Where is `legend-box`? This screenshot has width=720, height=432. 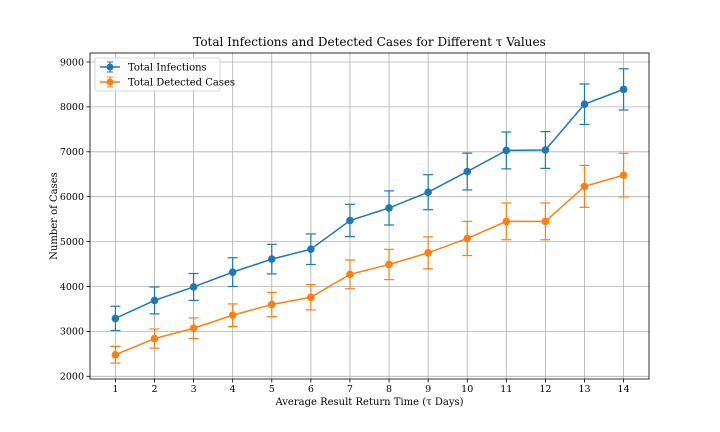 legend-box is located at coordinates (157, 74).